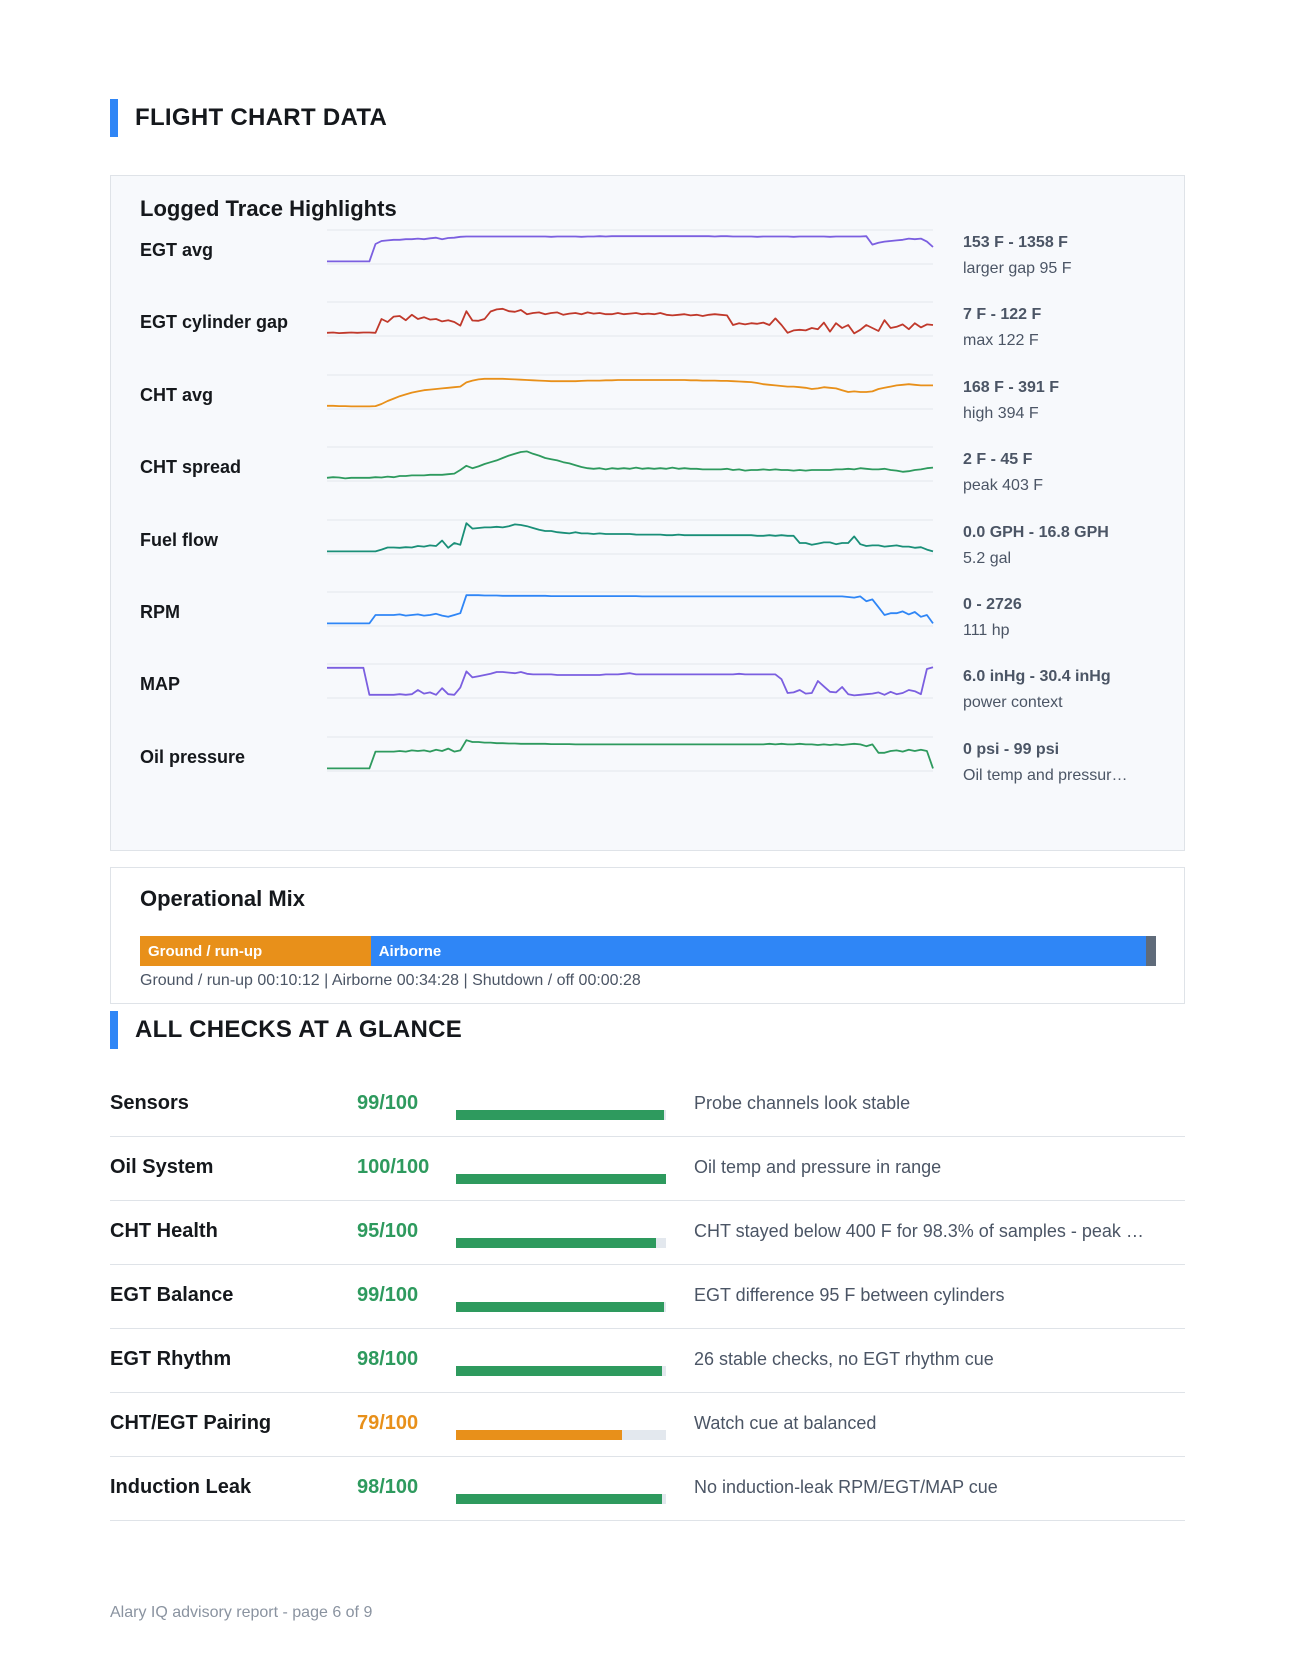  I want to click on trace-note: Oil temp and pressure in range, so click(1045, 775).